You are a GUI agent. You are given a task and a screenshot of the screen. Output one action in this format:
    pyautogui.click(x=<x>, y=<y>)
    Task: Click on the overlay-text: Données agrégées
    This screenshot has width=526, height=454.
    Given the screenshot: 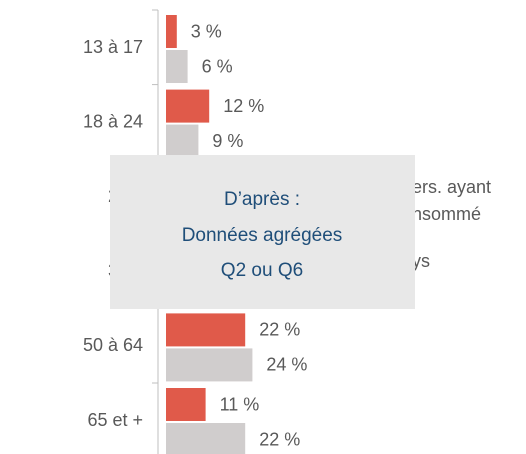 What is the action you would take?
    pyautogui.click(x=262, y=235)
    